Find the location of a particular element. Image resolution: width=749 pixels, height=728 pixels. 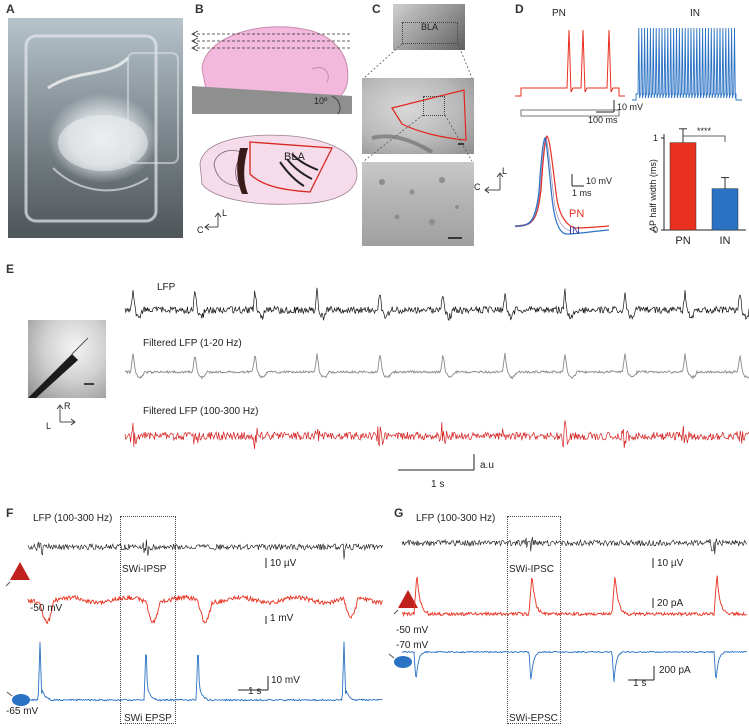

axis-l-label-c: L is located at coordinates (505, 171).